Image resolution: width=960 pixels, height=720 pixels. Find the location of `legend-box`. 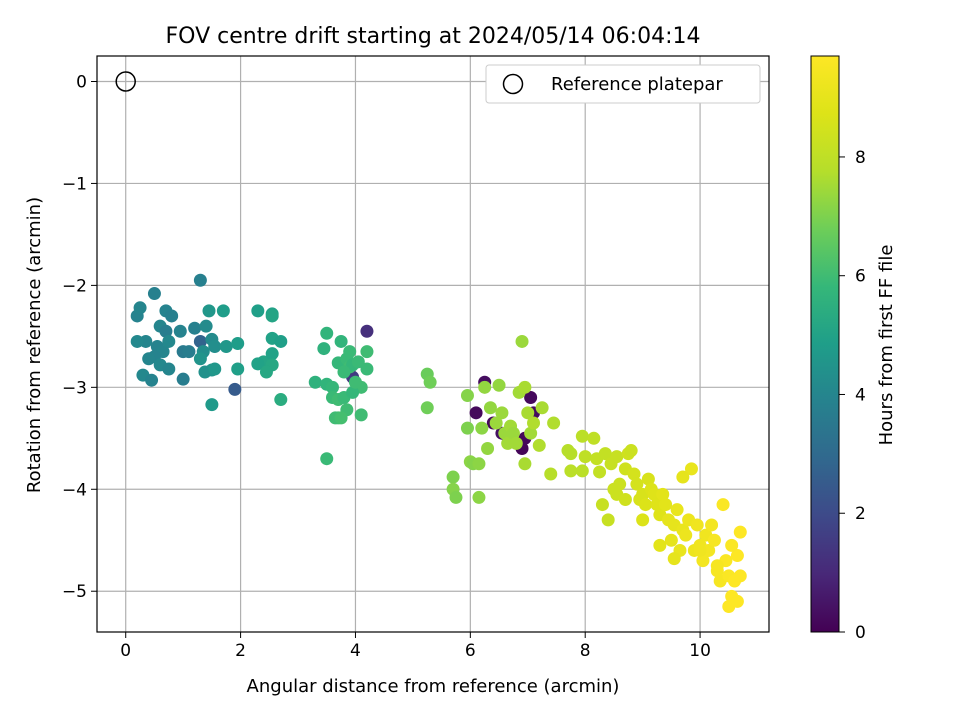

legend-box is located at coordinates (623, 84).